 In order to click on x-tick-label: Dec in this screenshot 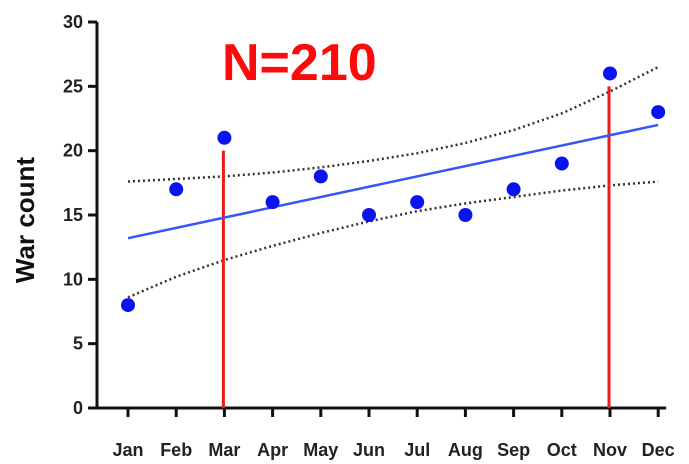, I will do `click(658, 450)`.